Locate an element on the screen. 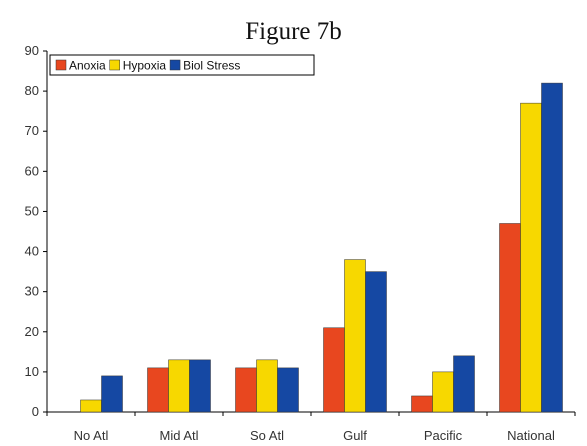  x-tick-label: Mid Atl is located at coordinates (178, 435).